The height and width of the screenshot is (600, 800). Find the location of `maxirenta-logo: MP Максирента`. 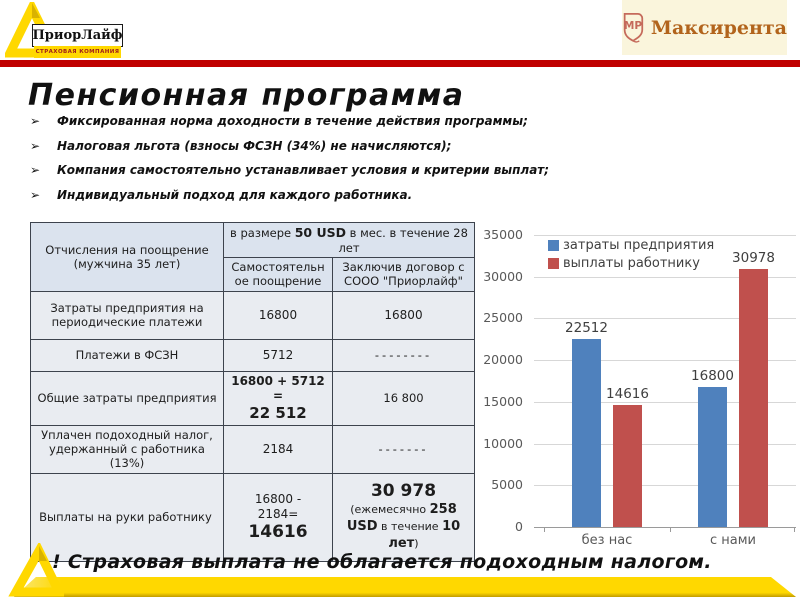

maxirenta-logo: MP Максирента is located at coordinates (704, 27).